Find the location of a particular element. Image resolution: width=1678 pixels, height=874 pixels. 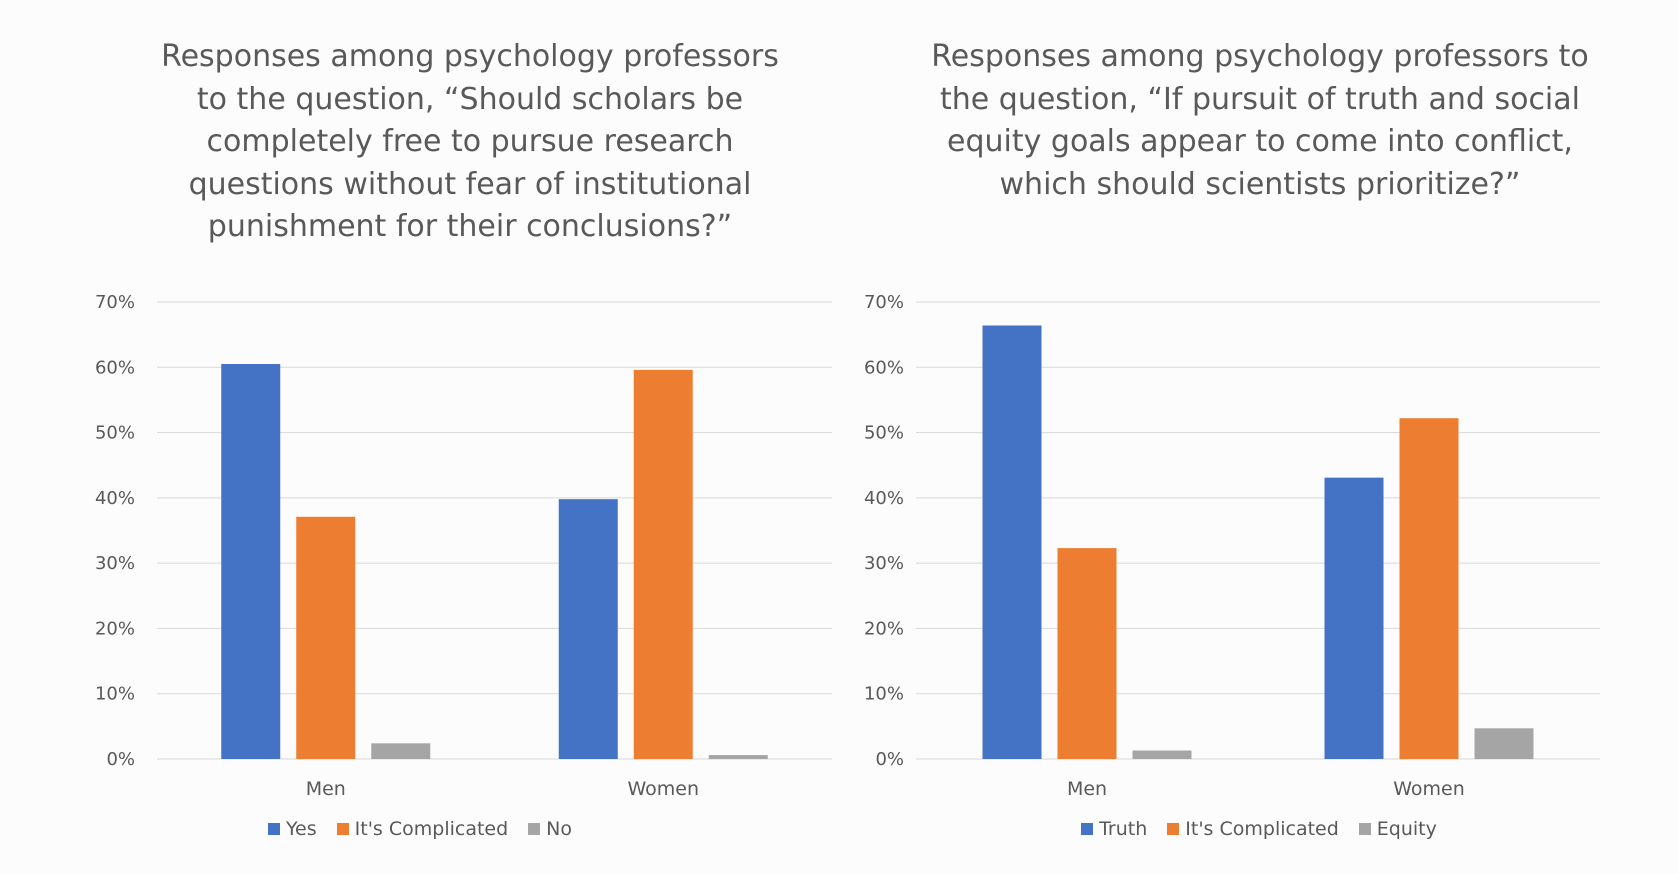

legend-item-truth: Truth is located at coordinates (1114, 829).